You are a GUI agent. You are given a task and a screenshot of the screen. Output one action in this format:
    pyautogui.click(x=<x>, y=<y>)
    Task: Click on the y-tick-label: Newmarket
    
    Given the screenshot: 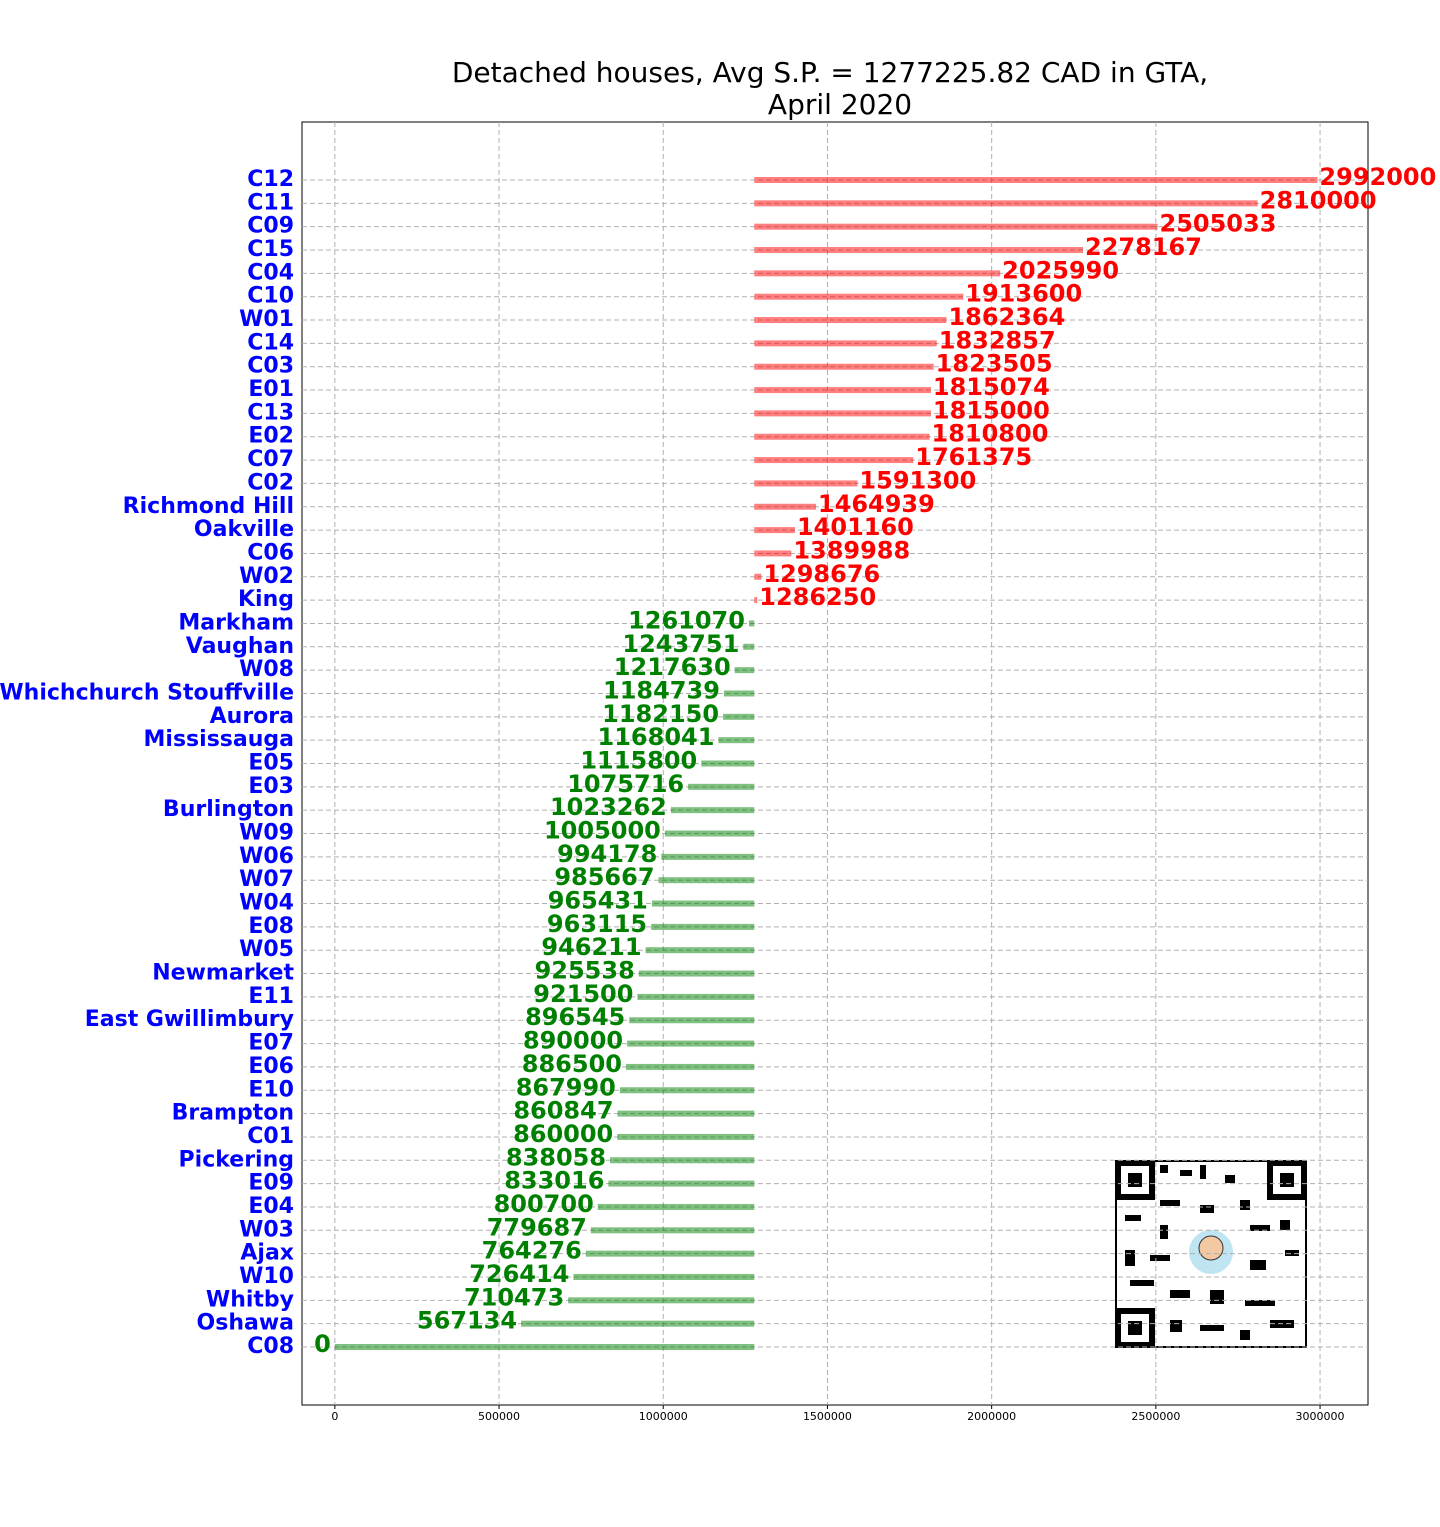 What is the action you would take?
    pyautogui.click(x=223, y=973)
    